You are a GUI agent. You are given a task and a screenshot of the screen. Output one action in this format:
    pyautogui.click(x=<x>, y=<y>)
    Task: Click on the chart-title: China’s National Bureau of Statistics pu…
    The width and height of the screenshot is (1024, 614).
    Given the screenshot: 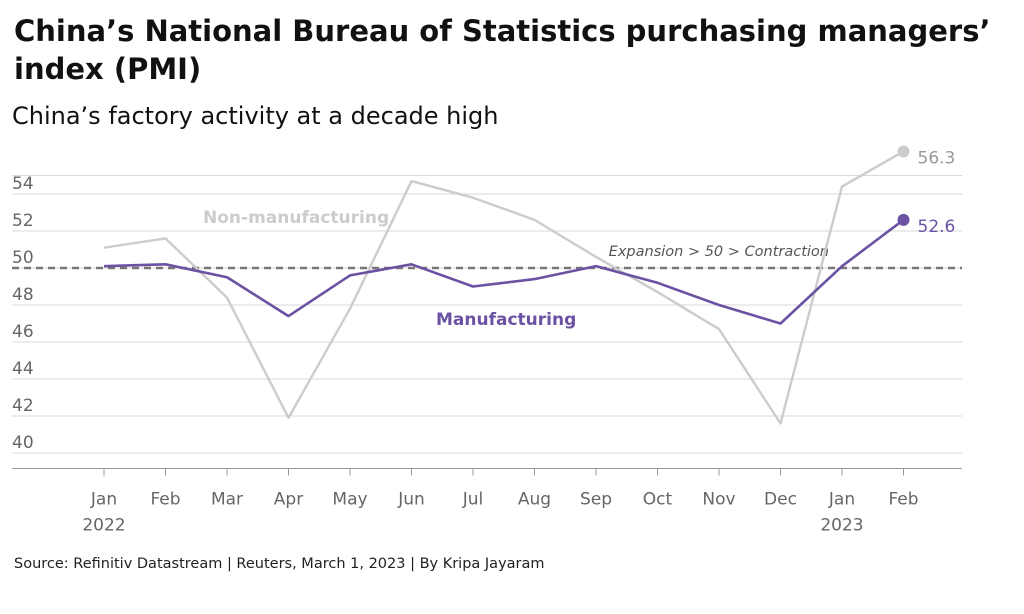 What is the action you would take?
    pyautogui.click(x=502, y=50)
    